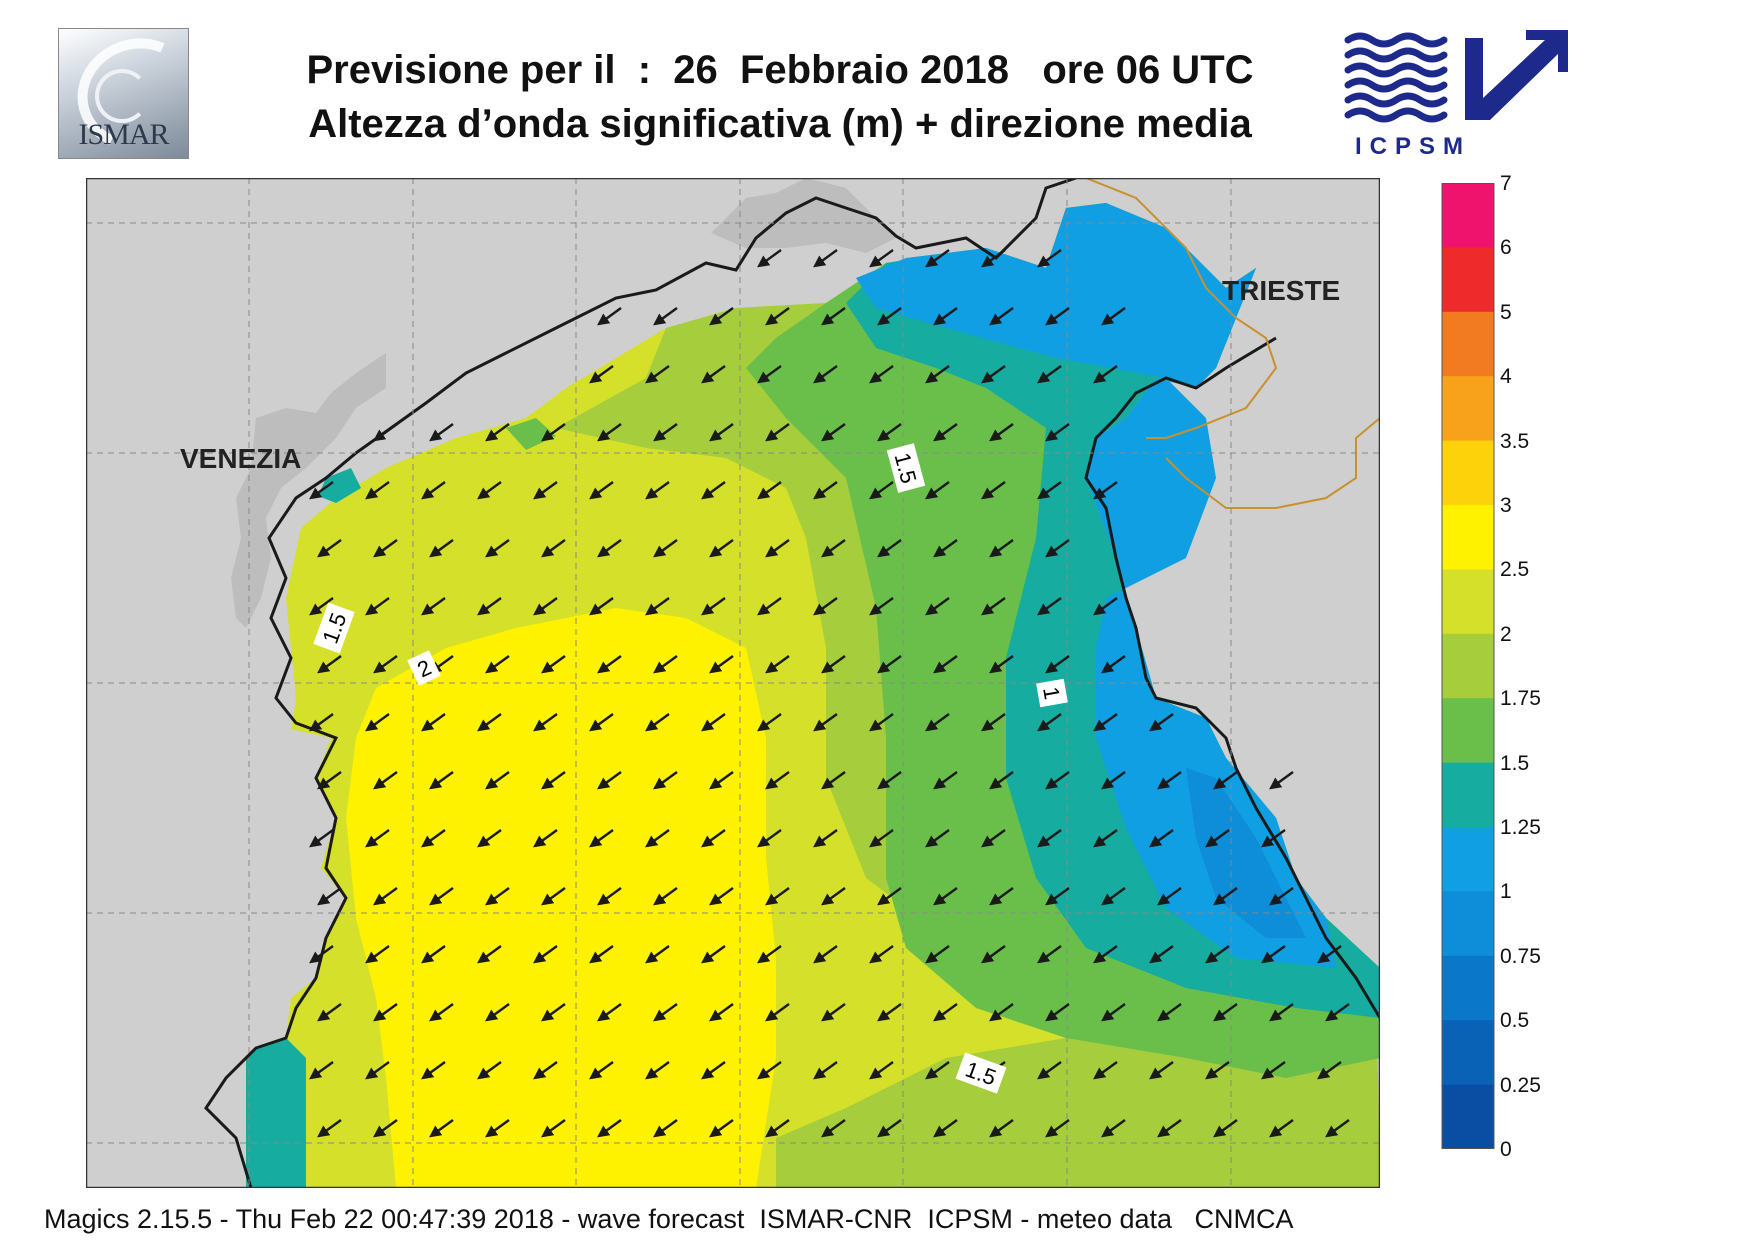 The image size is (1755, 1242). I want to click on colorbar-tick-label: 0.5, so click(1515, 1021).